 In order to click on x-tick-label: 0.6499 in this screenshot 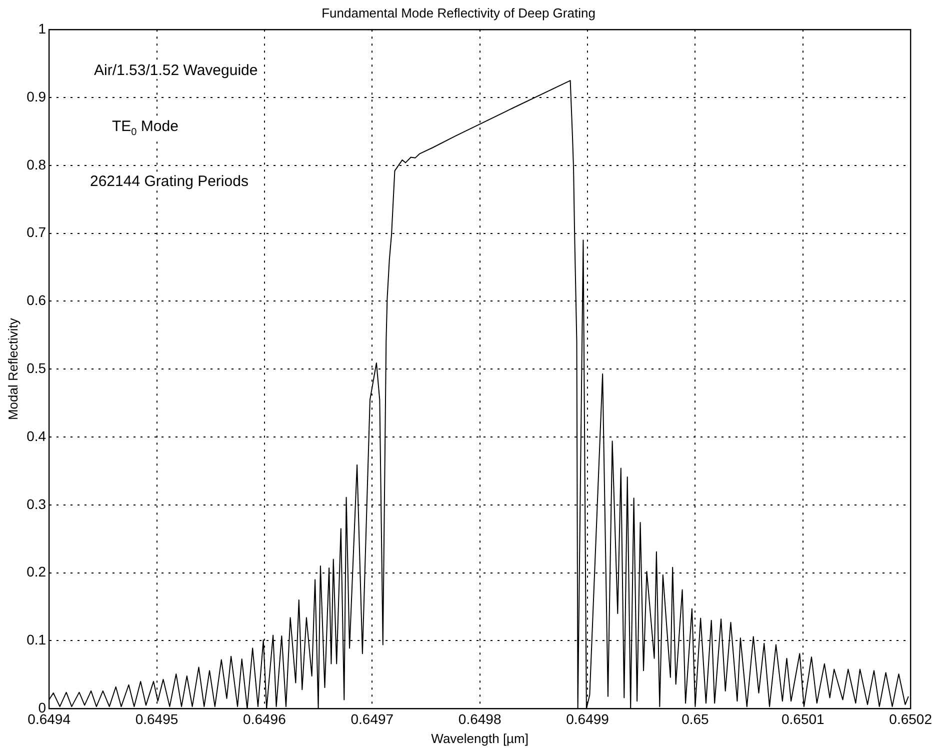, I will do `click(588, 718)`.